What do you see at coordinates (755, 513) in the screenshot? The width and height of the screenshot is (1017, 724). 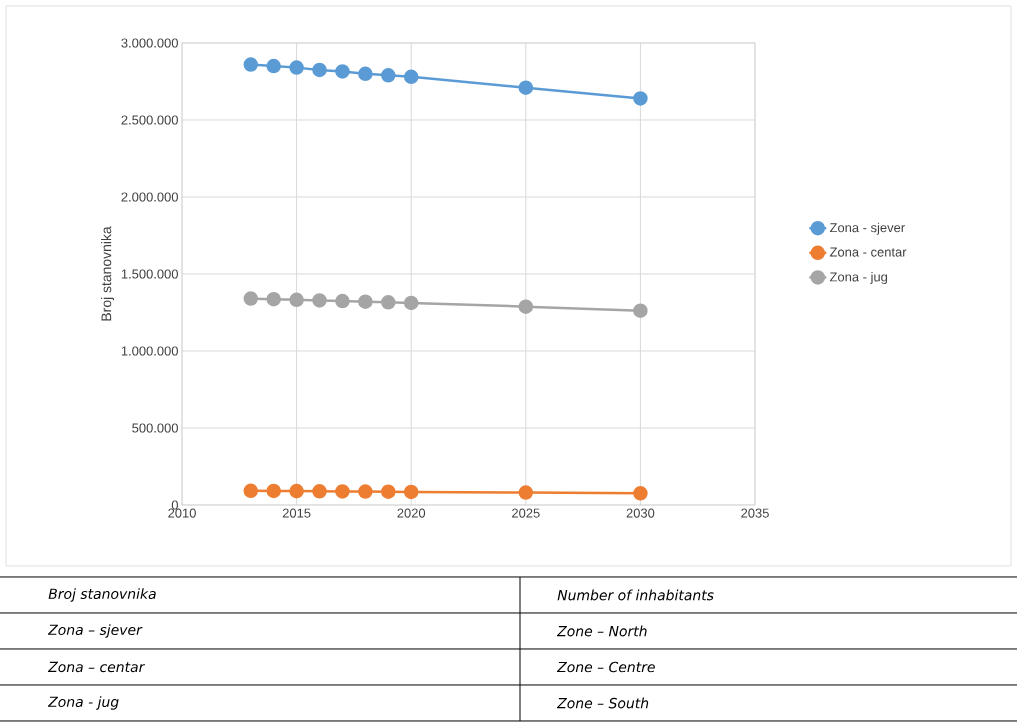 I see `x-tick-label: 2035` at bounding box center [755, 513].